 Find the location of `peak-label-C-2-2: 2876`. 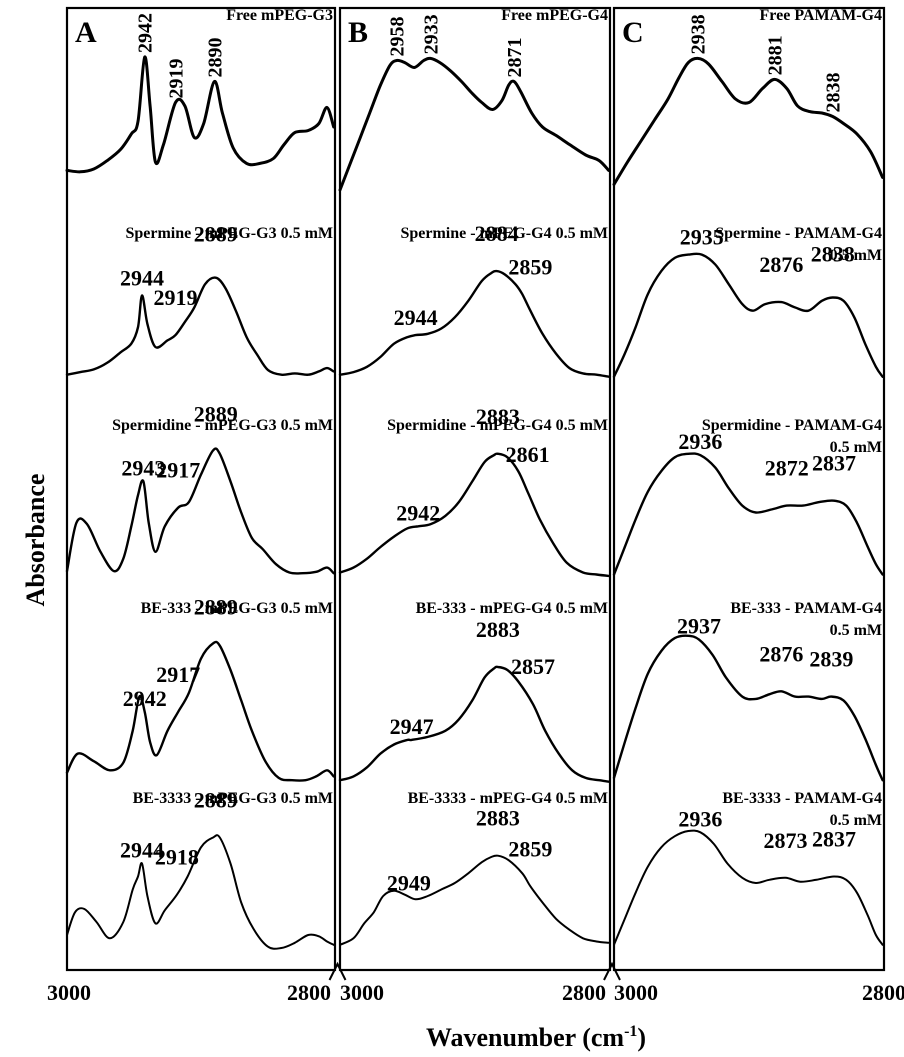

peak-label-C-2-2: 2876 is located at coordinates (781, 264).